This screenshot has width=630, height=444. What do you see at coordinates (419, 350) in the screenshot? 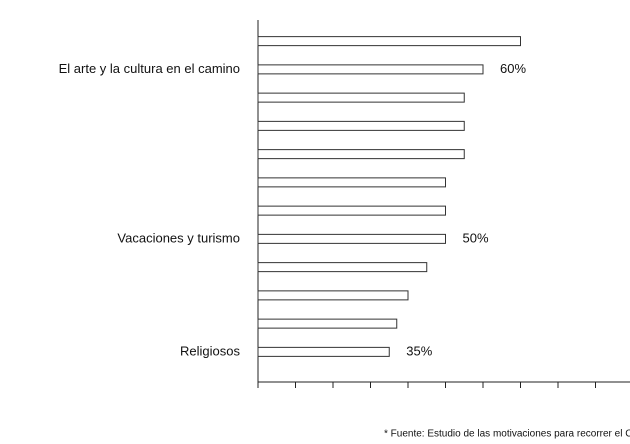
I see `value-label: 35%` at bounding box center [419, 350].